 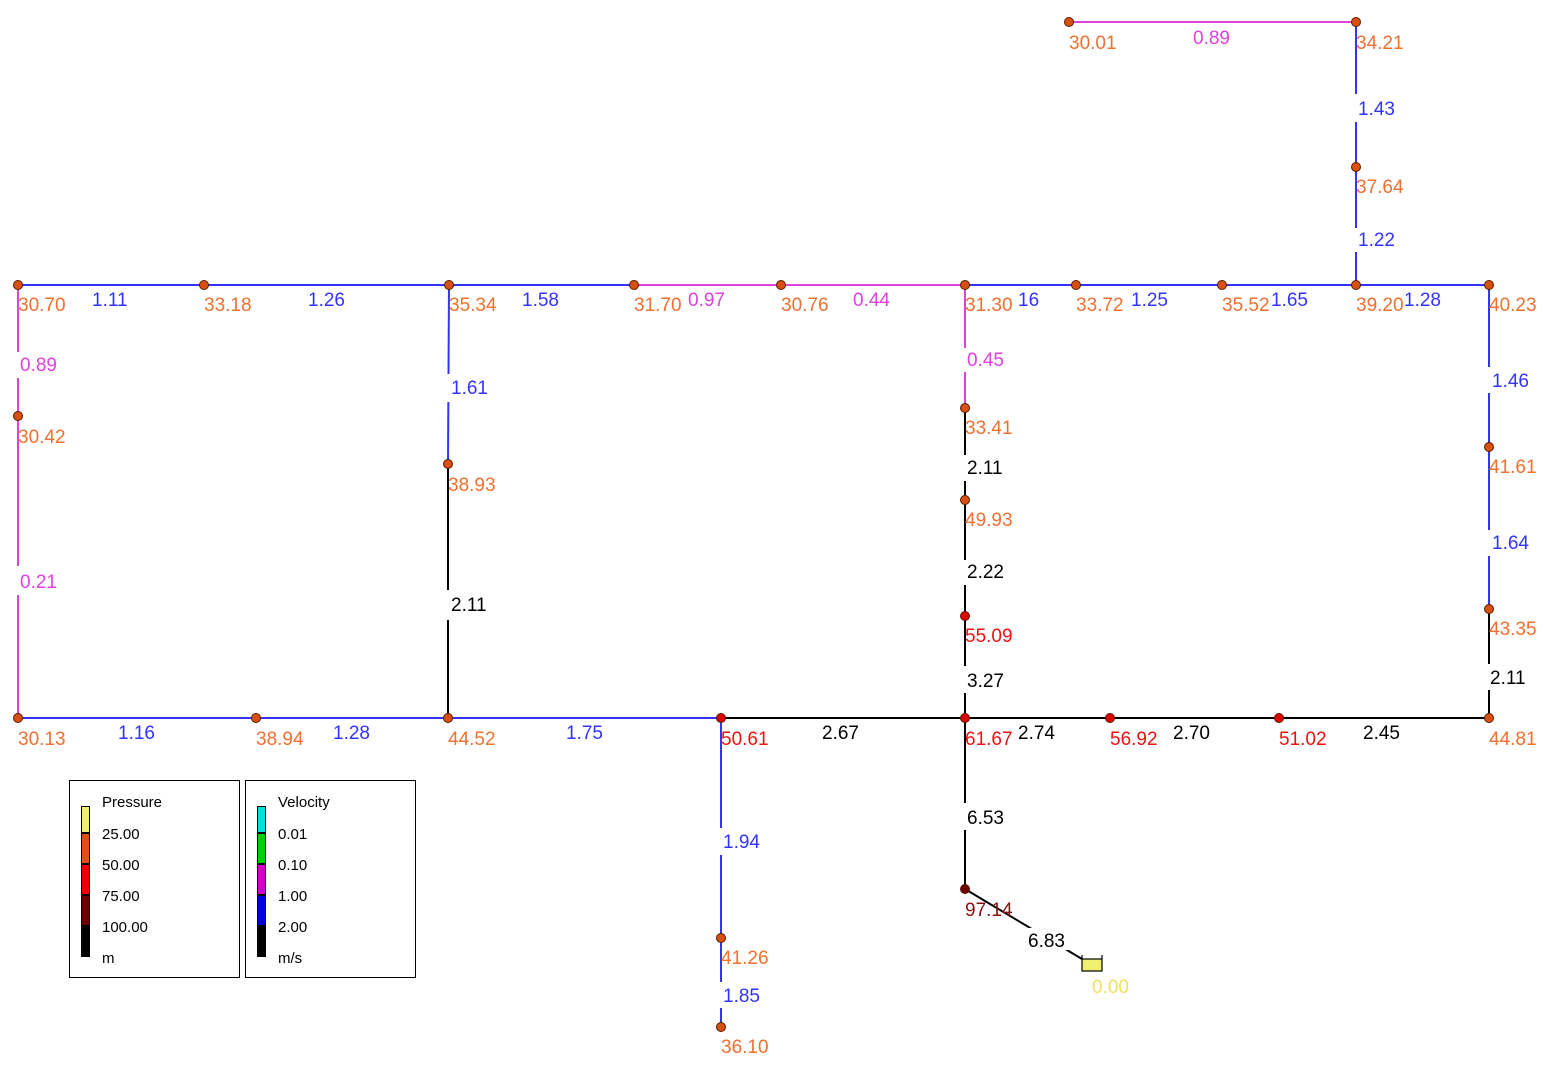 I want to click on reservoir-icon, so click(x=1092, y=963).